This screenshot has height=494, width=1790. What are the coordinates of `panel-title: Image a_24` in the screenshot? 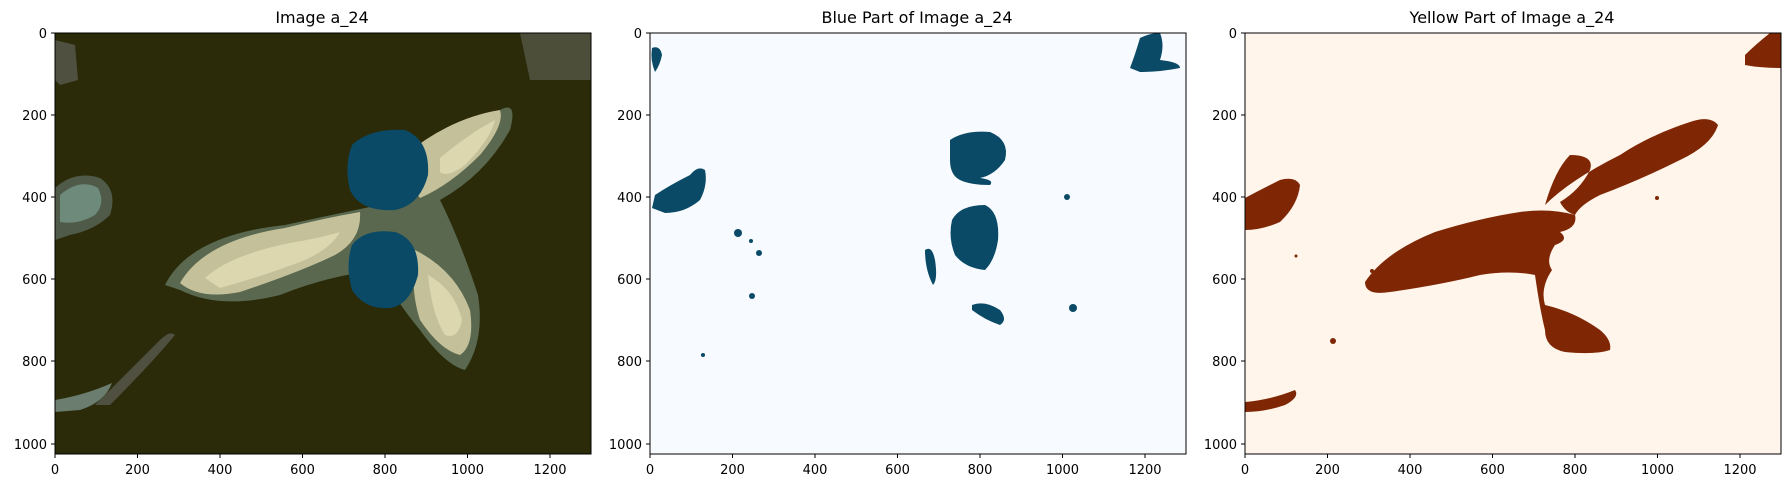 It's located at (321, 18).